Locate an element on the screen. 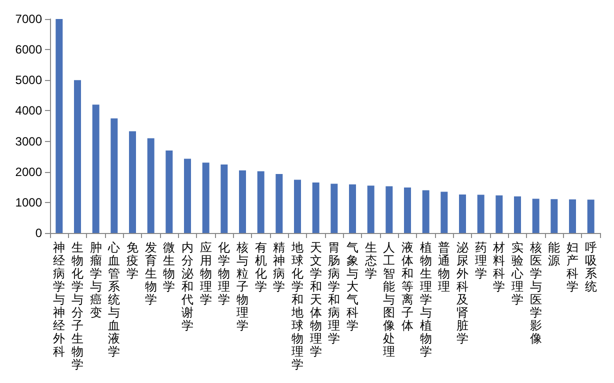  x-tick-label: 肿瘤学与癌变 is located at coordinates (96, 280).